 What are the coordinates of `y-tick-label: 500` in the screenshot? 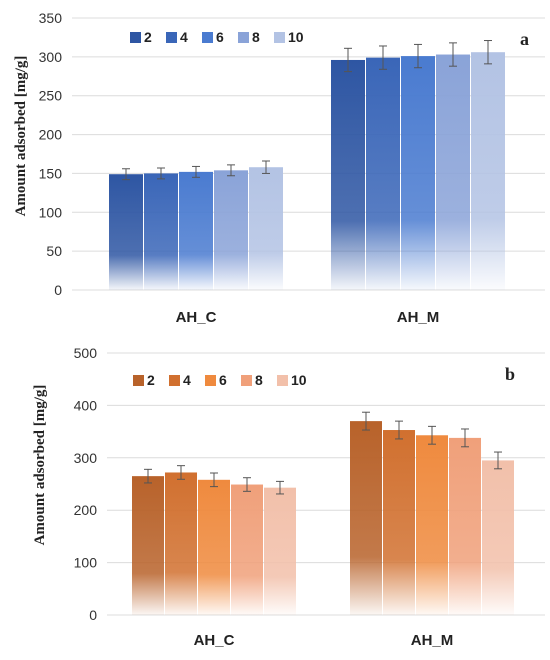 It's located at (86, 353).